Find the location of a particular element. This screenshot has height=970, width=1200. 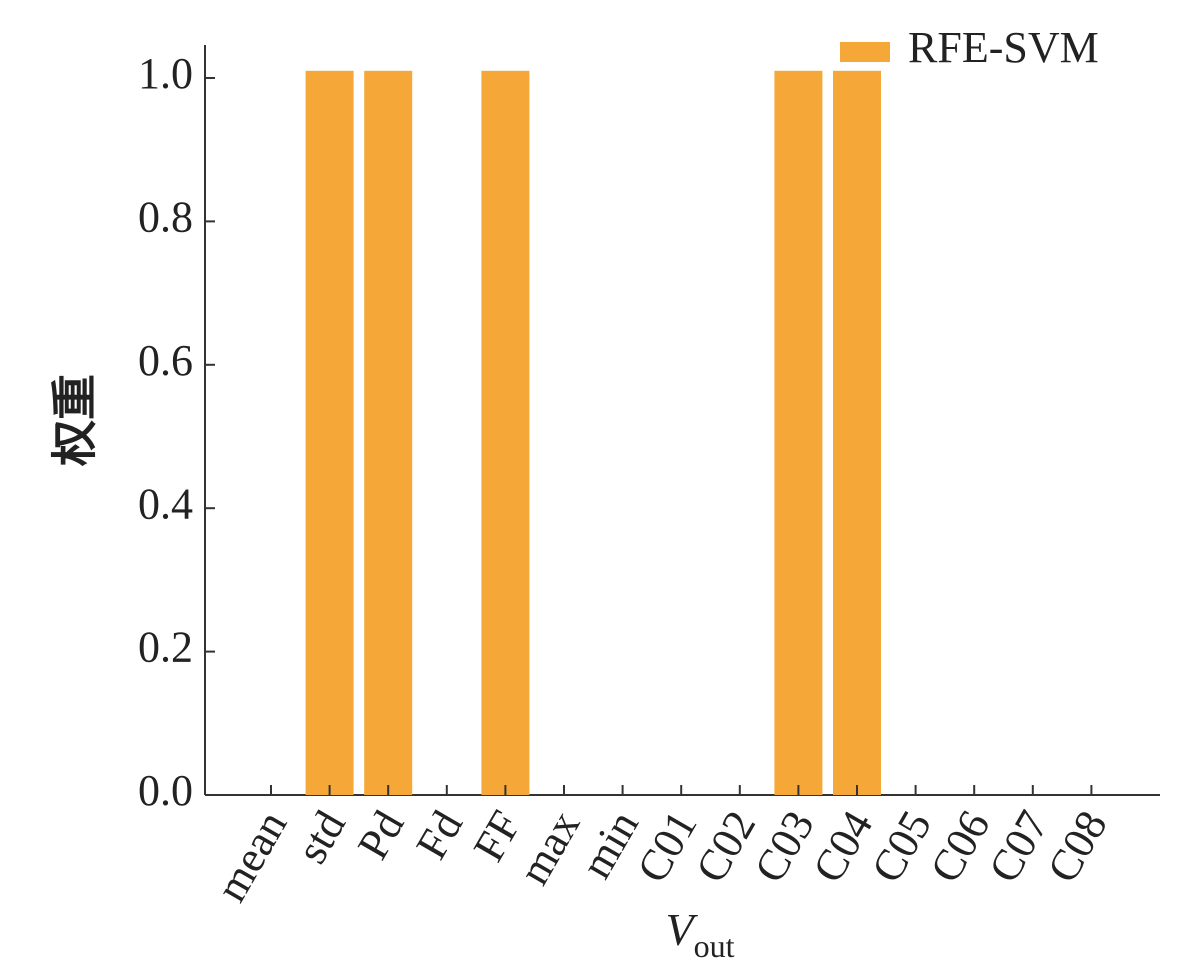

x-tick-label: C08 is located at coordinates (1077, 847).